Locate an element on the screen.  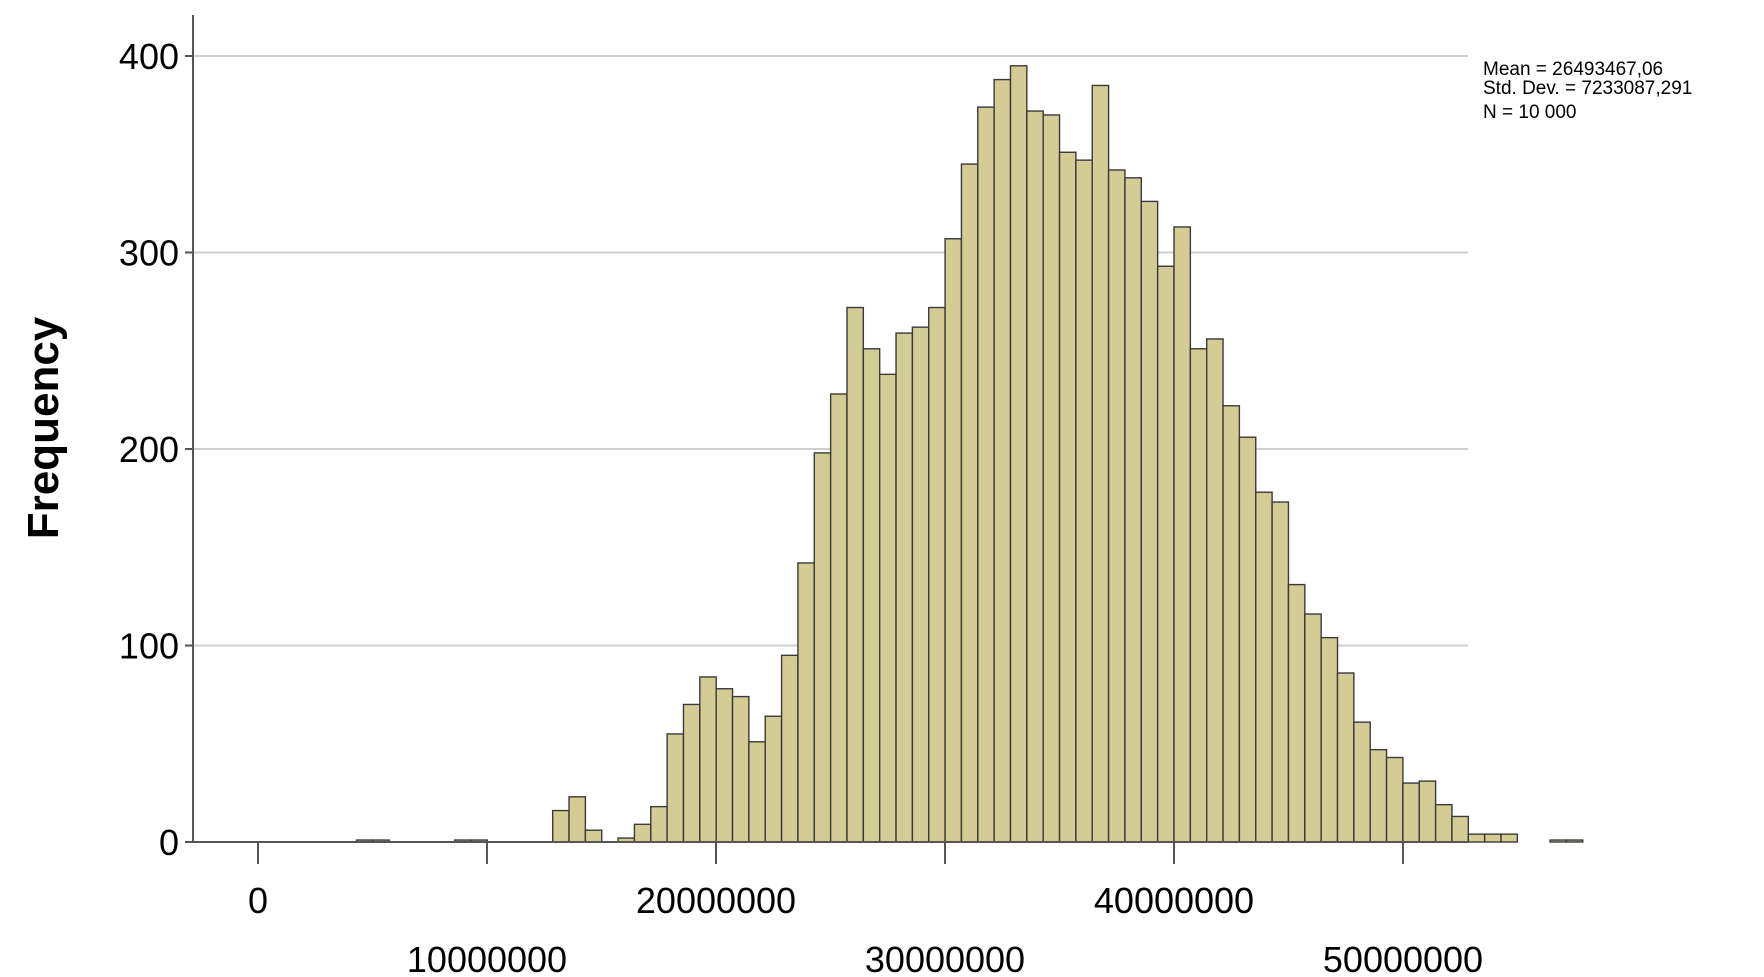
y-tick-label: 0 is located at coordinates (169, 842).